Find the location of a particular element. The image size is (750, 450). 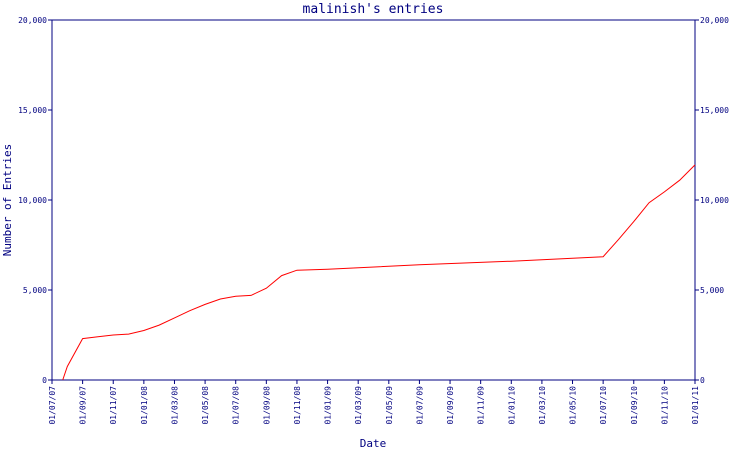

y-tick-label: 20,000 is located at coordinates (32, 20).